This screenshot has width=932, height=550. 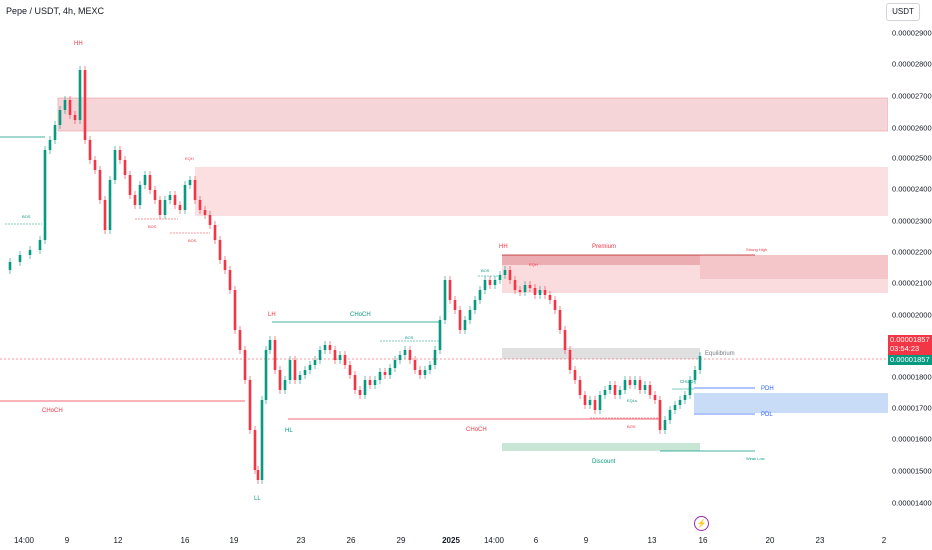 What do you see at coordinates (912, 128) in the screenshot?
I see `price-tick: 0.00002600` at bounding box center [912, 128].